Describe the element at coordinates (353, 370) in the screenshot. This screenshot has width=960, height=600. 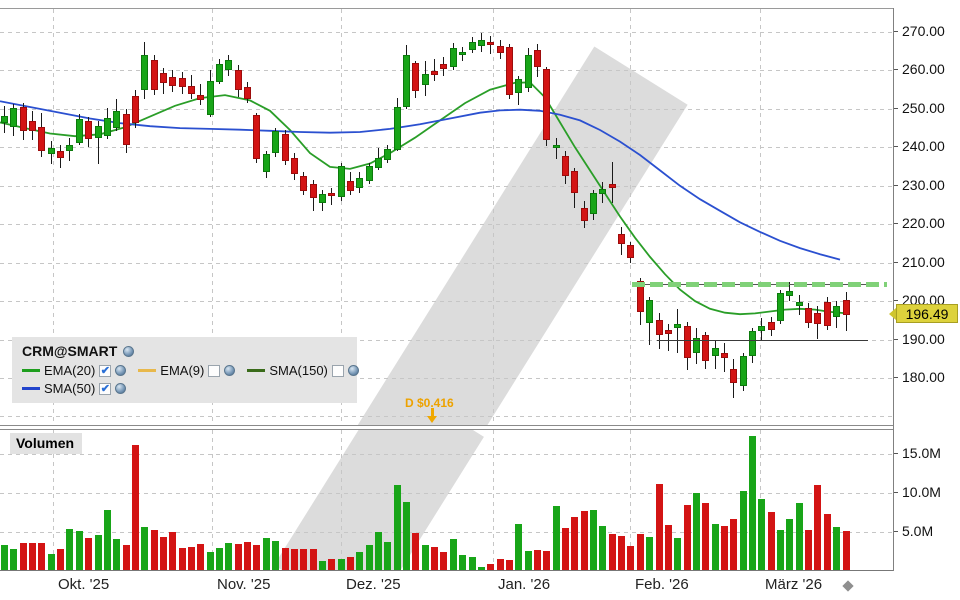
I see `globe-icon` at that location.